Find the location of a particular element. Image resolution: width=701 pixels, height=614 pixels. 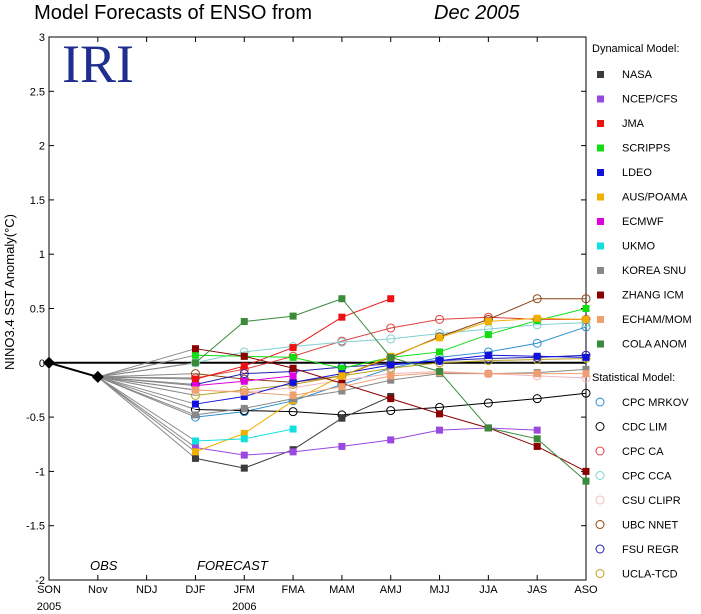

series-ukmo is located at coordinates (244, 435).